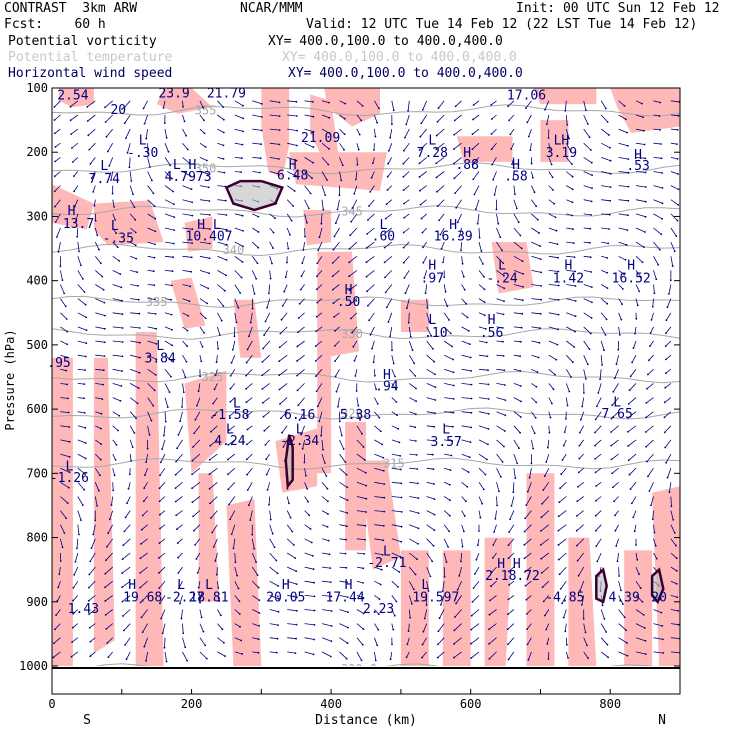  Describe the element at coordinates (188, 177) in the screenshot. I see `wind-speed-label: 4.7973` at that location.